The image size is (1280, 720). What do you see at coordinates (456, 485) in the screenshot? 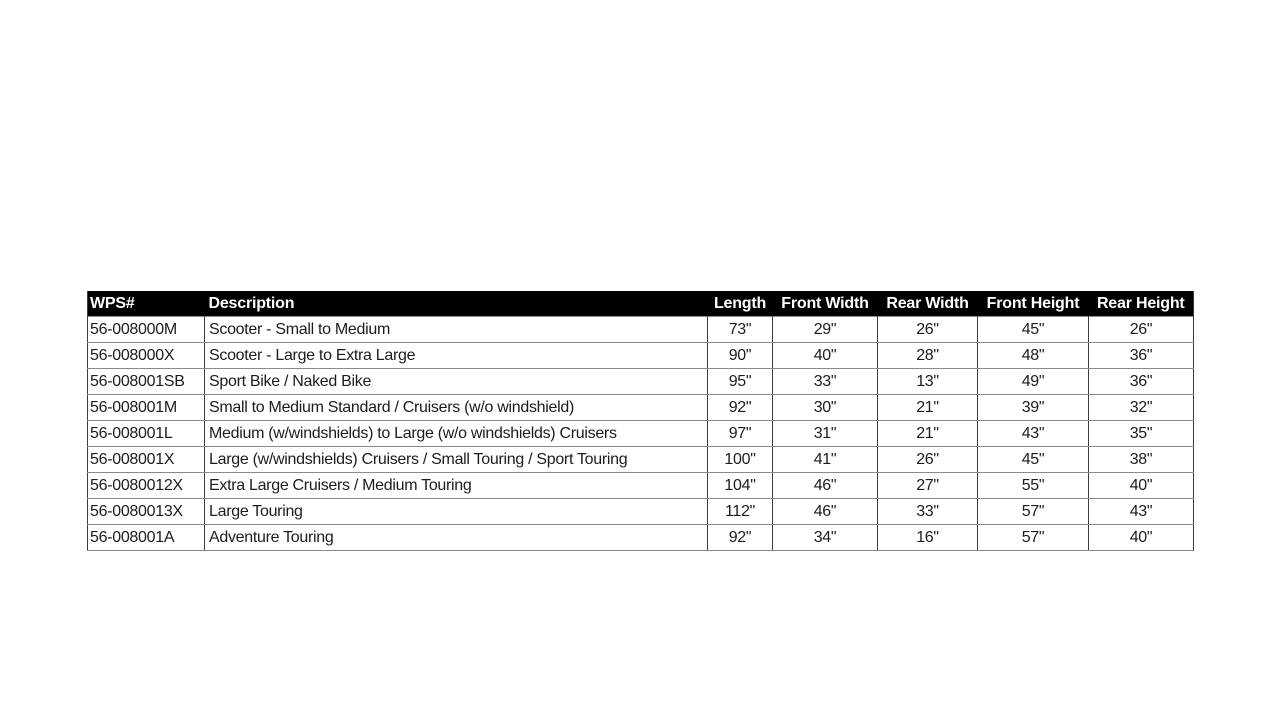
I see `cell-description: Extra Large Cruisers / Medium Touring` at bounding box center [456, 485].